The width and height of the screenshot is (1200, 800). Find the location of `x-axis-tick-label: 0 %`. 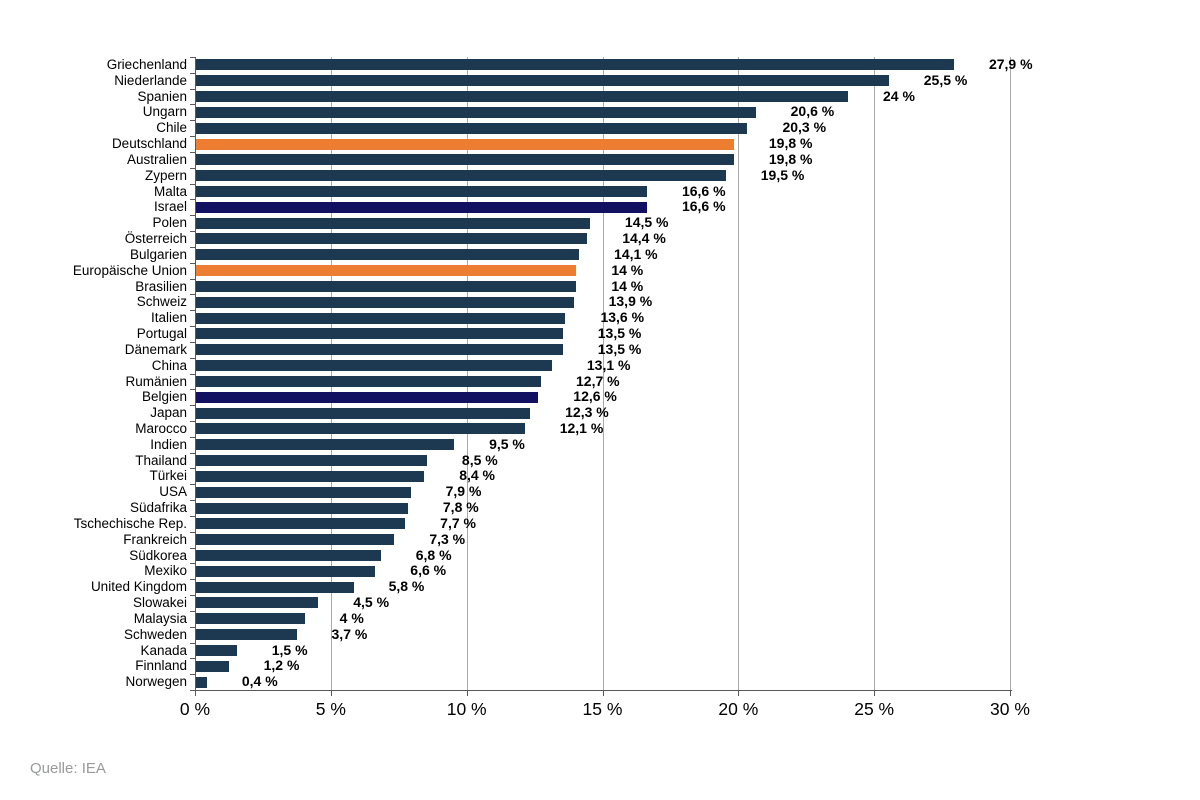

x-axis-tick-label: 0 % is located at coordinates (195, 709).